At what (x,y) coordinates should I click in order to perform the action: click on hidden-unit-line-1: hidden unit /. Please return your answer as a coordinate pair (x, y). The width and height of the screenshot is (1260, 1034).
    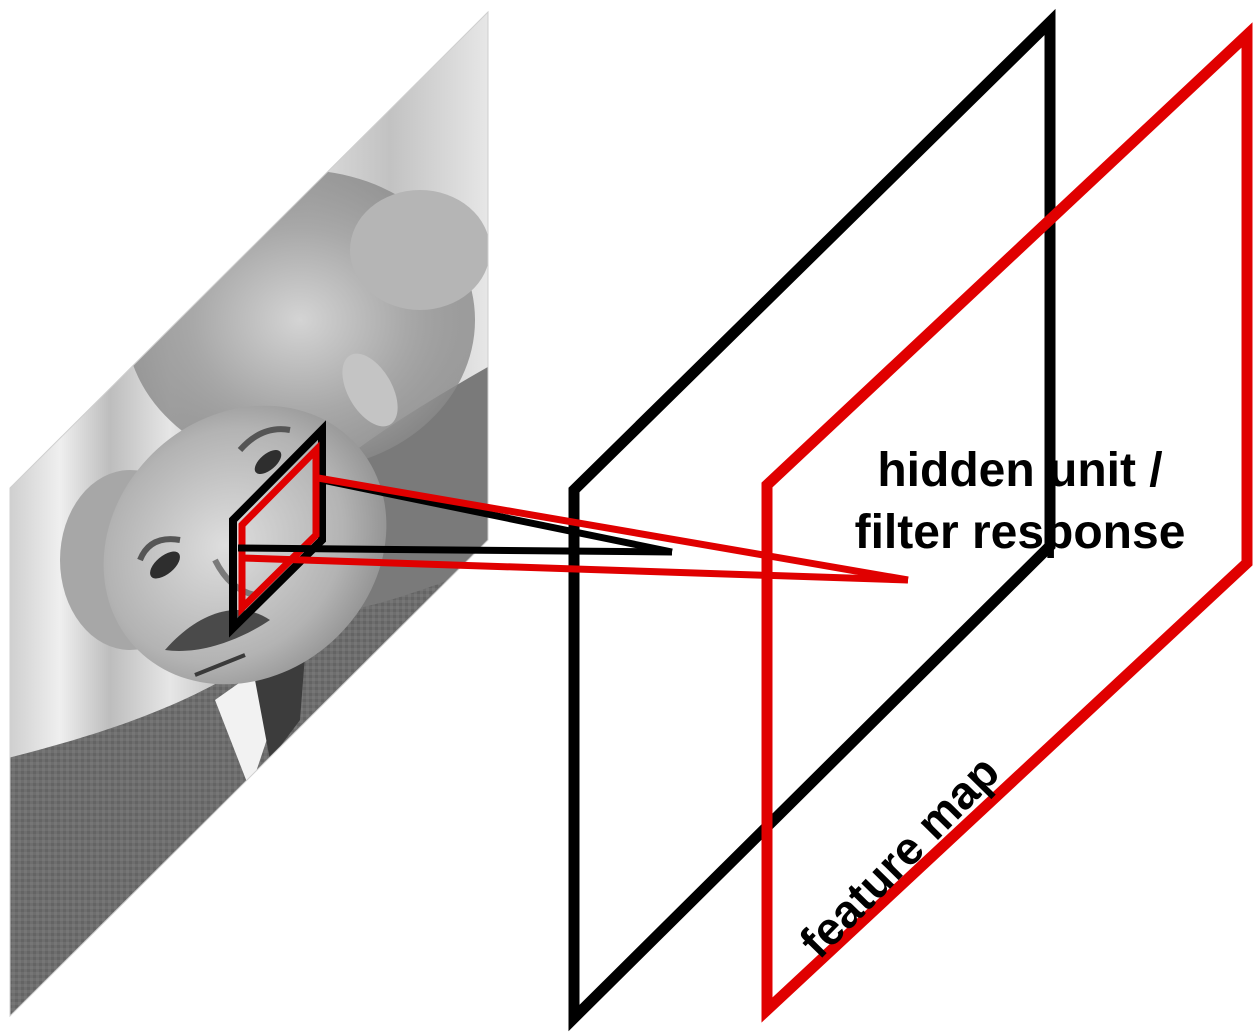
    Looking at the image, I should click on (1020, 470).